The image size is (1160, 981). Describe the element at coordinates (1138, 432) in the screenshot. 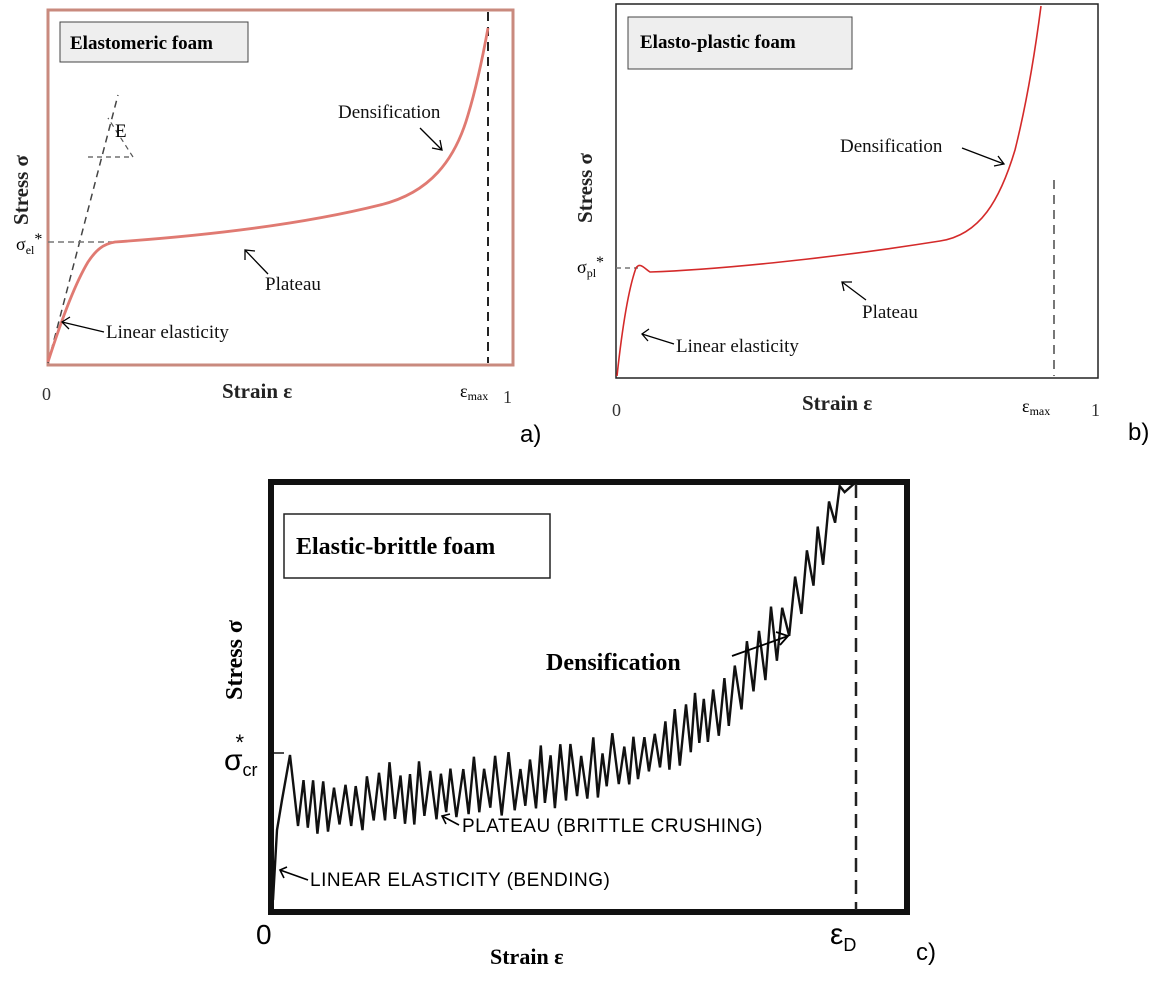

I see `panel-letter: b)` at that location.